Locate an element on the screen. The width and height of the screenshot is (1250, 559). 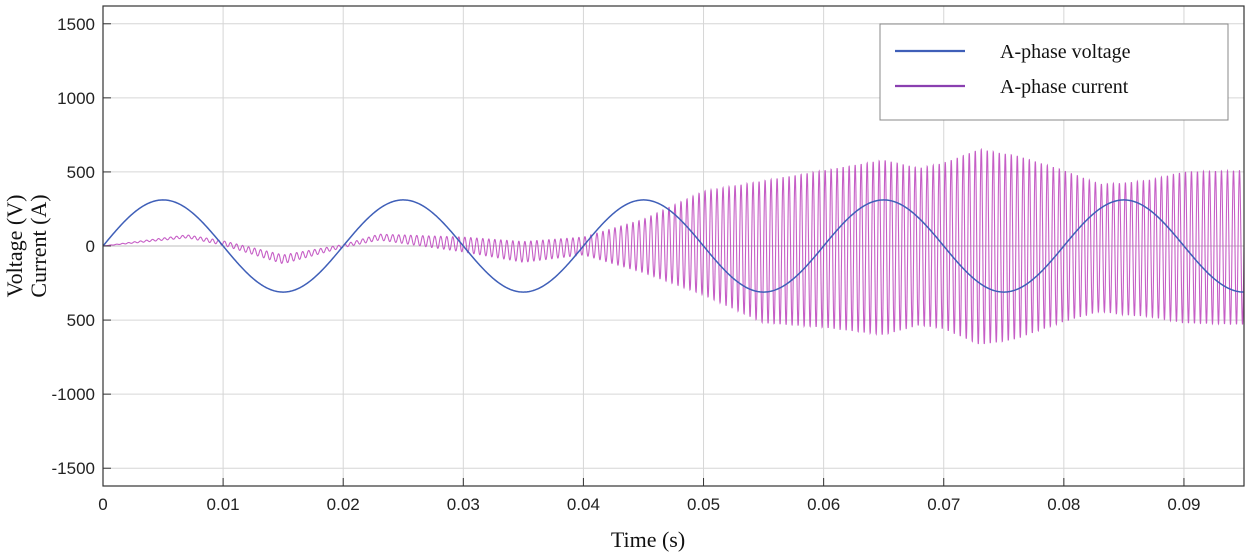
legend: A-phase voltage A-phase current is located at coordinates (1054, 72).